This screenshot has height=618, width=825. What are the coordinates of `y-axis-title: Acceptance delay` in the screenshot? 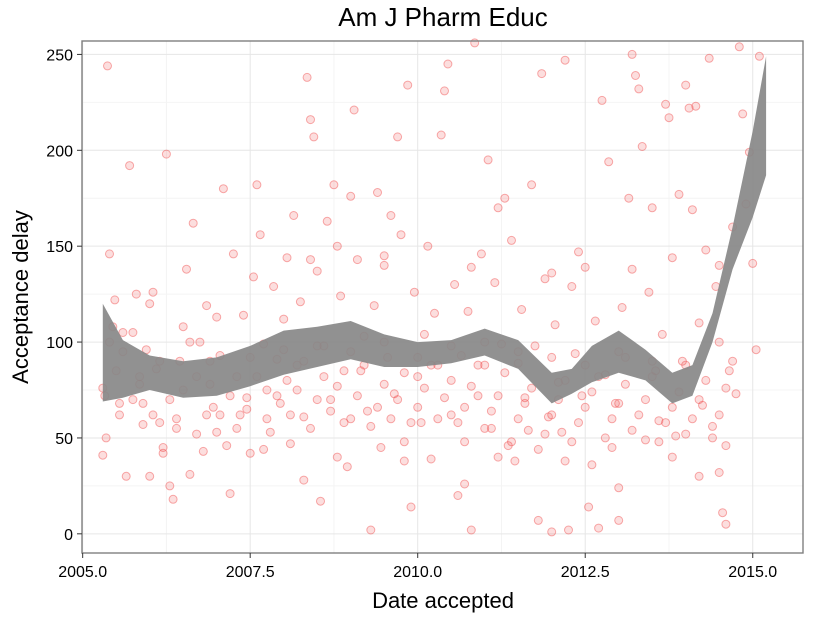 It's located at (20, 297).